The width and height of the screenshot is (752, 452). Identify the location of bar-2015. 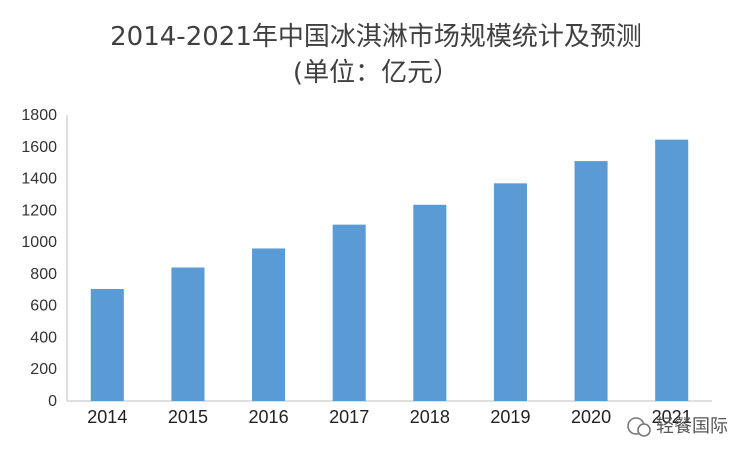
(188, 334).